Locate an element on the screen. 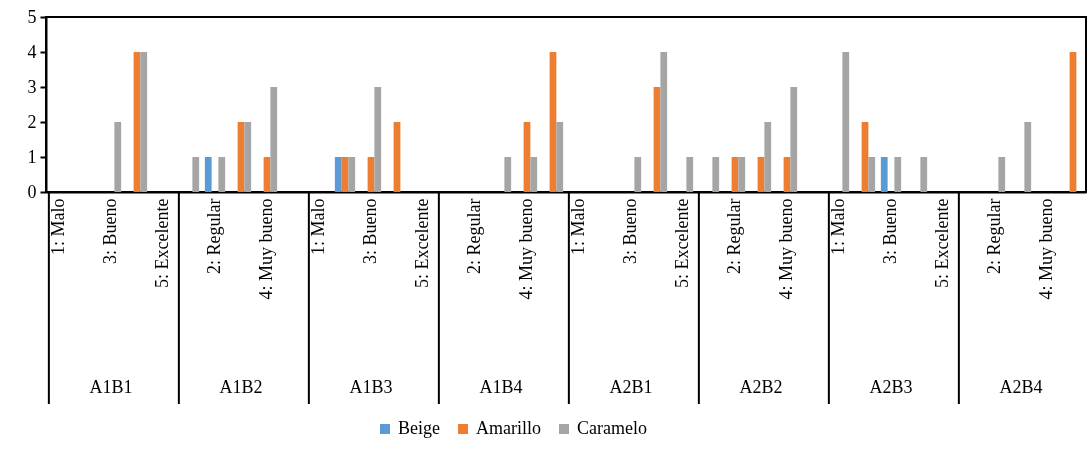 The image size is (1091, 460). text: A1B4 is located at coordinates (501, 387).